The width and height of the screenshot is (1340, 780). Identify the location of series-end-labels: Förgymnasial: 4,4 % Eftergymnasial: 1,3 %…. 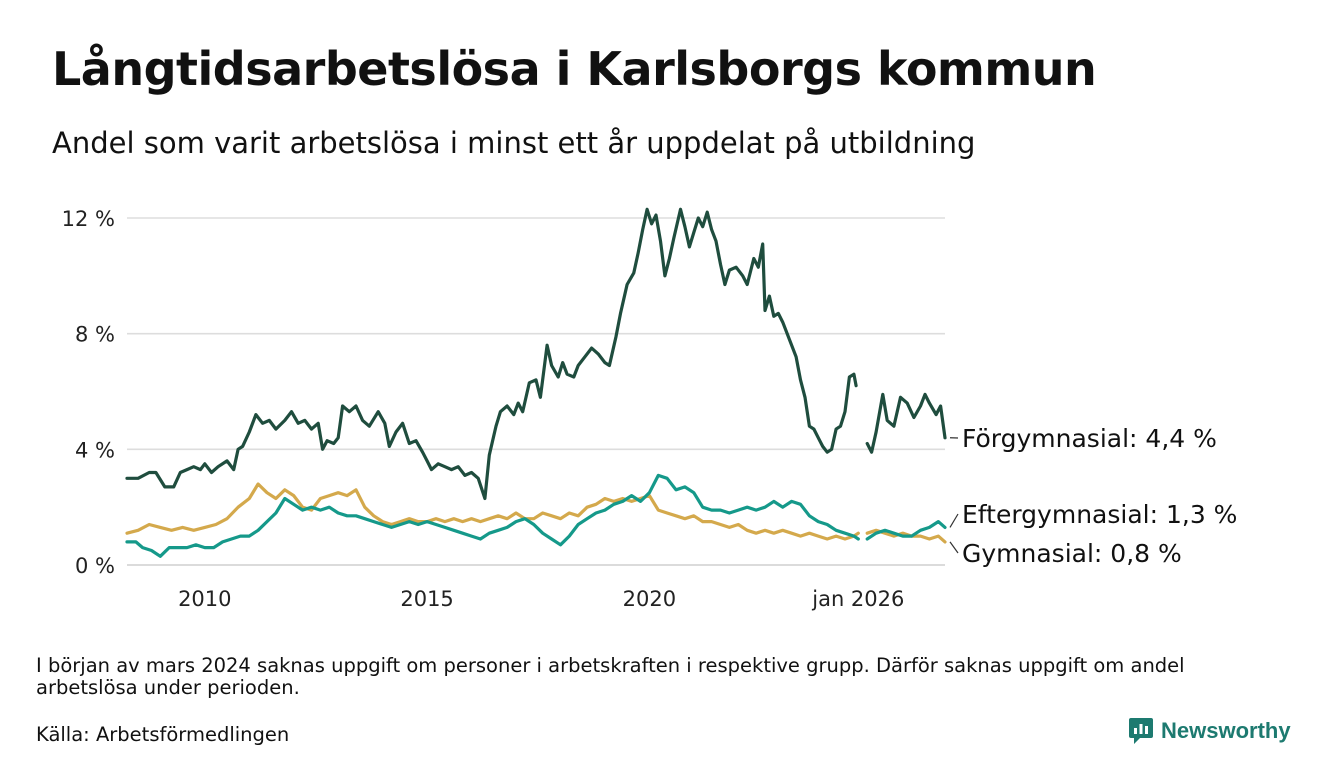
(1093, 496).